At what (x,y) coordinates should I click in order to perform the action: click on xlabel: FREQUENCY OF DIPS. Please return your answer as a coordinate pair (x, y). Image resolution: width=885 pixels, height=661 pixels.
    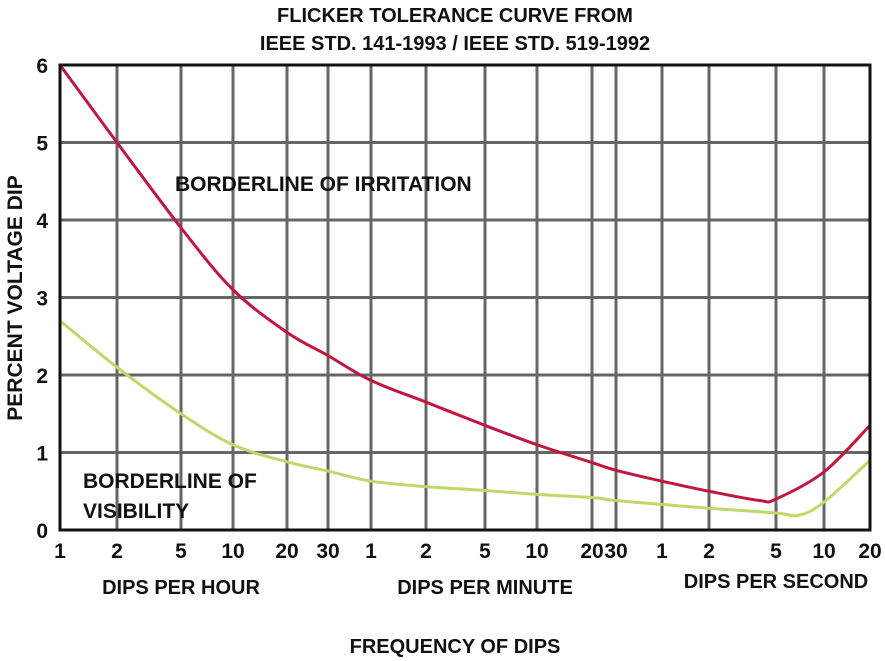
    Looking at the image, I should click on (455, 647).